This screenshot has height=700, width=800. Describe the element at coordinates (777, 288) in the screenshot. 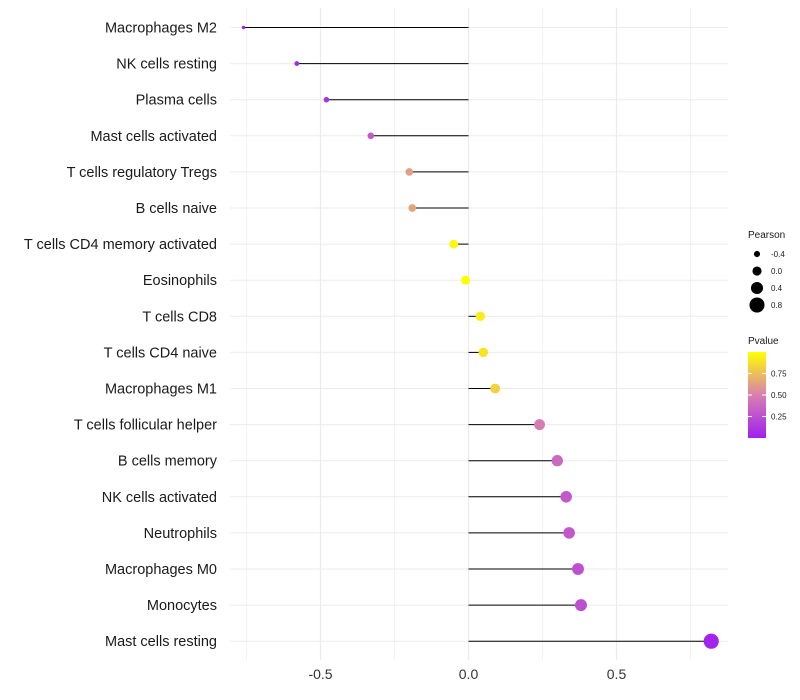

I see `size-legend-label: 0.4` at that location.